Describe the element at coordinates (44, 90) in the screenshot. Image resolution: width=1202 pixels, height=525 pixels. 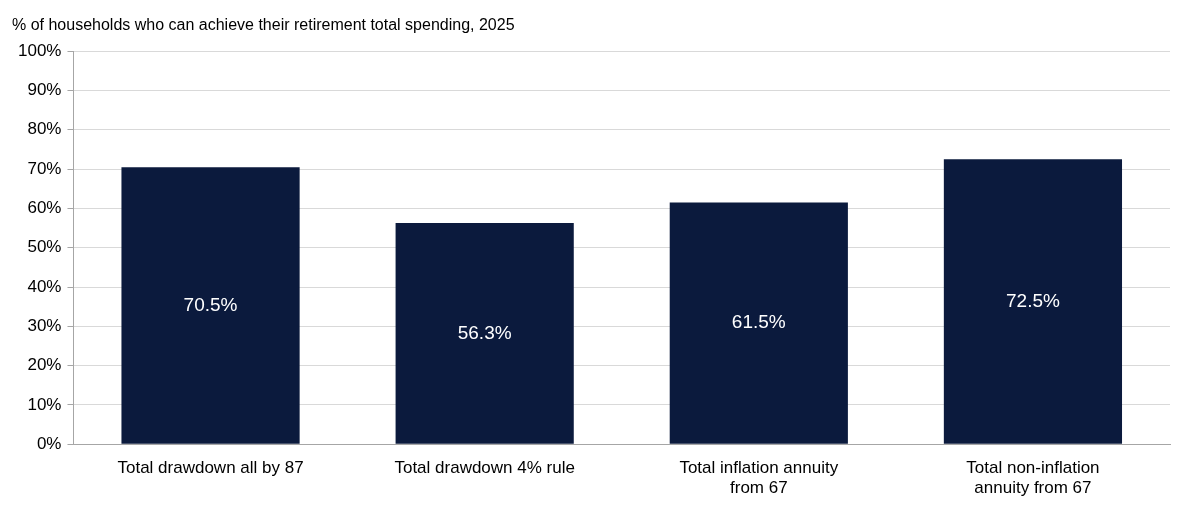
I see `y-tick-label: 90%` at that location.